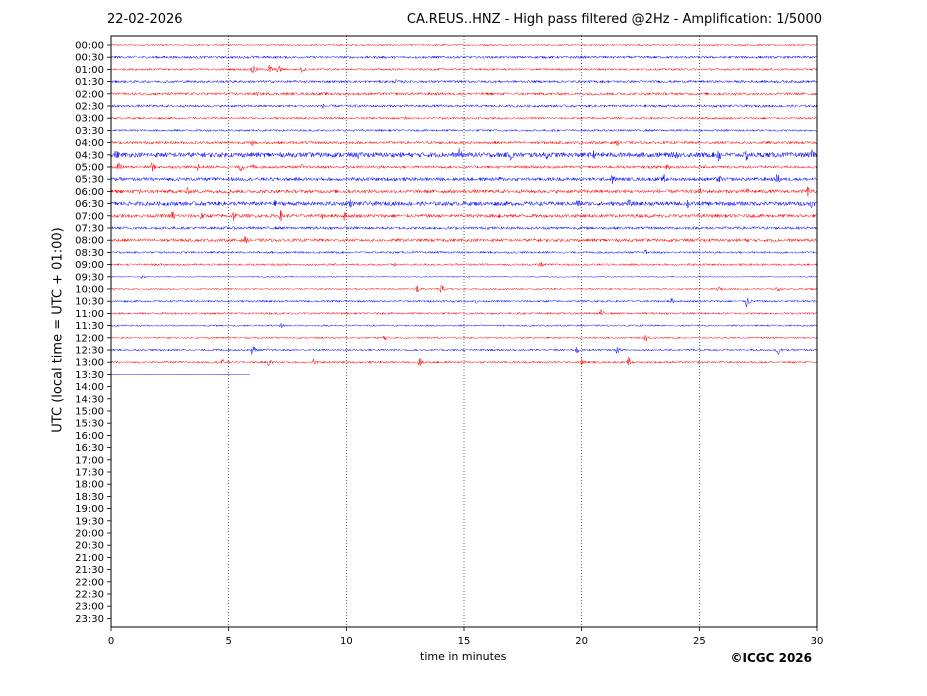  I want to click on y-tick-label: 08:00, so click(89, 241).